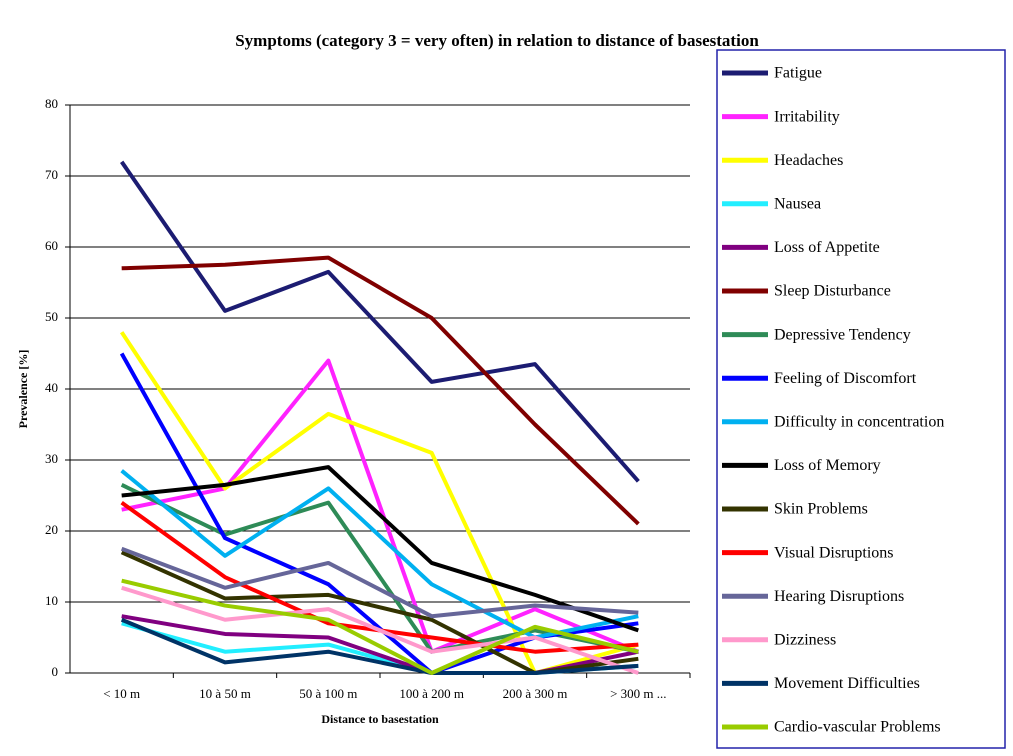  Describe the element at coordinates (380, 719) in the screenshot. I see `x-axis-title: Distance to basestation` at that location.